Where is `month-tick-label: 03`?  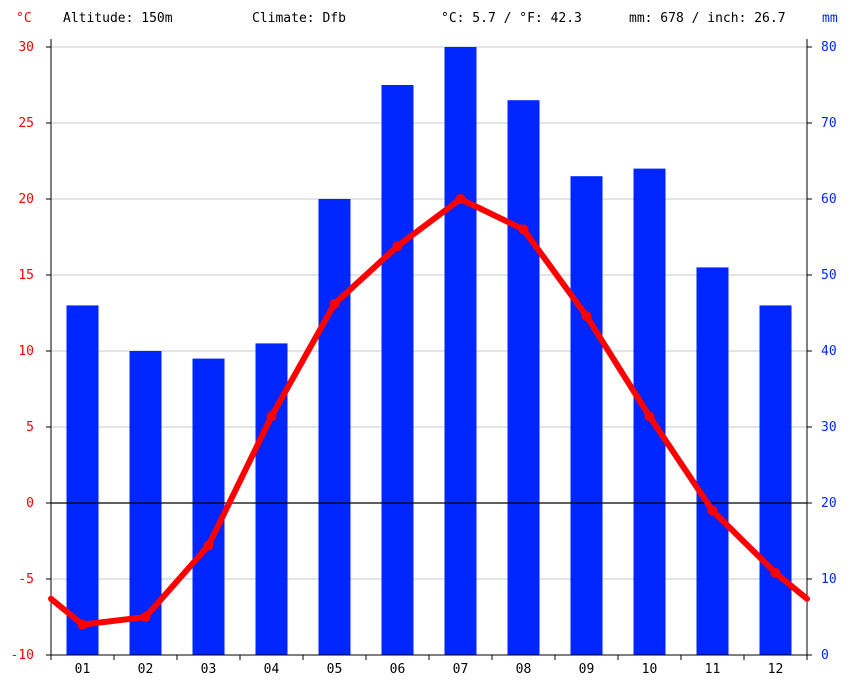 month-tick-label: 03 is located at coordinates (209, 669).